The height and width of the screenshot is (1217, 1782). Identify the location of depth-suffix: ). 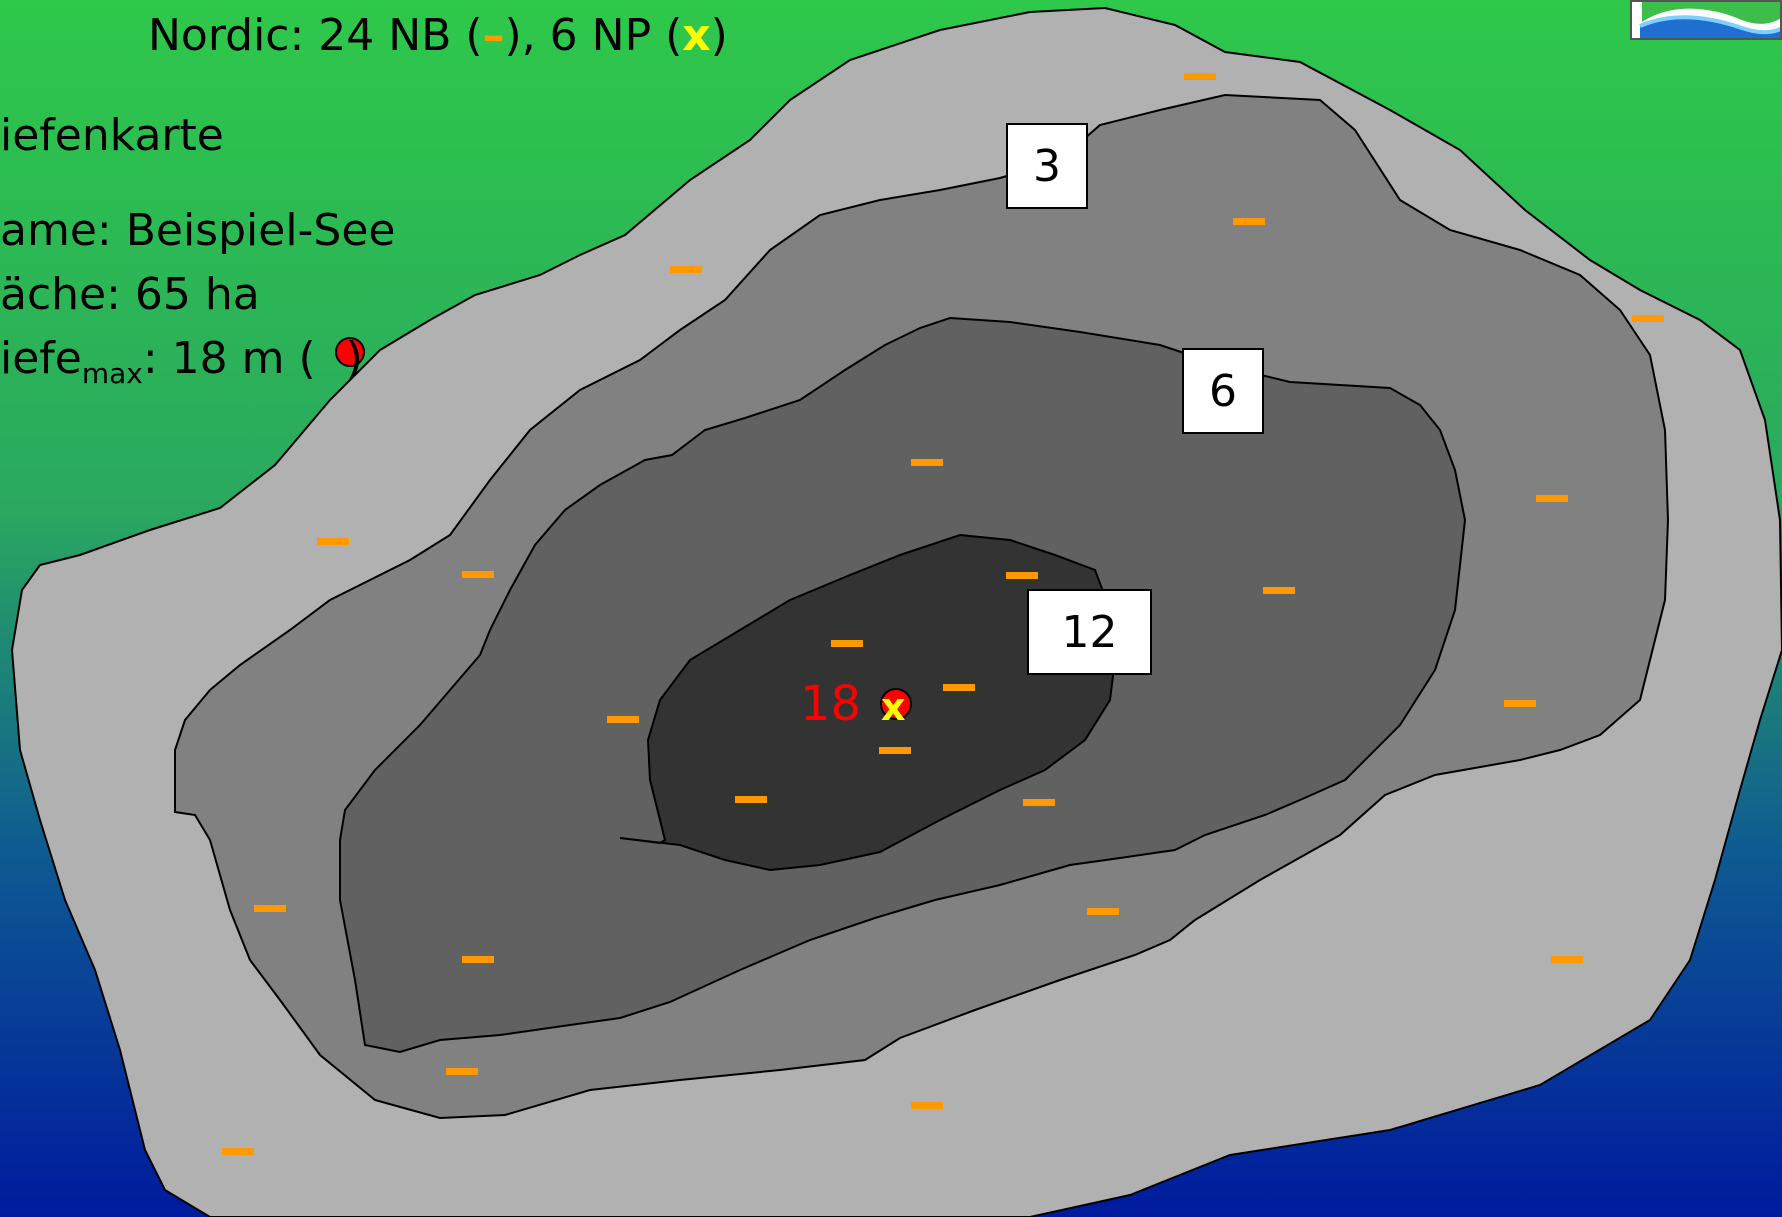
(354, 358).